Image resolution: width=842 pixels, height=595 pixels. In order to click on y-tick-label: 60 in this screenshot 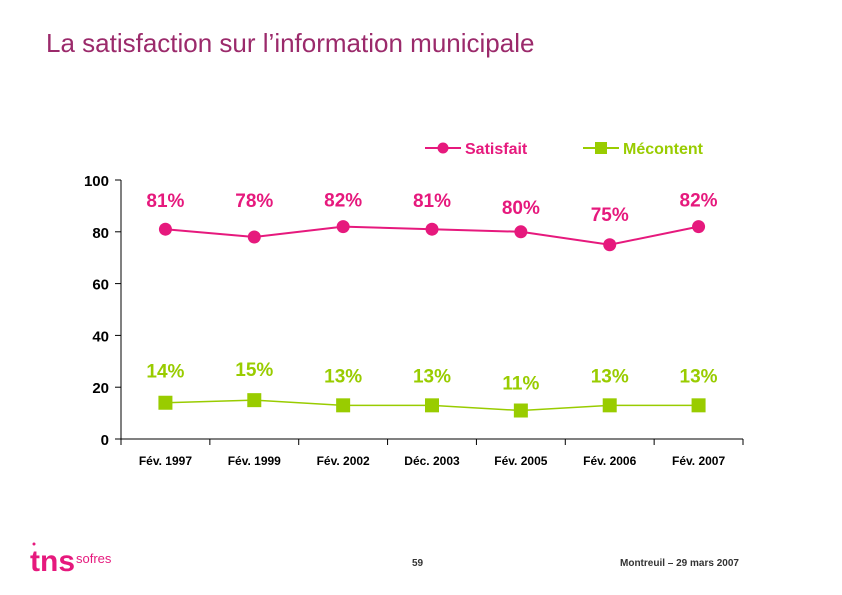, I will do `click(100, 285)`.